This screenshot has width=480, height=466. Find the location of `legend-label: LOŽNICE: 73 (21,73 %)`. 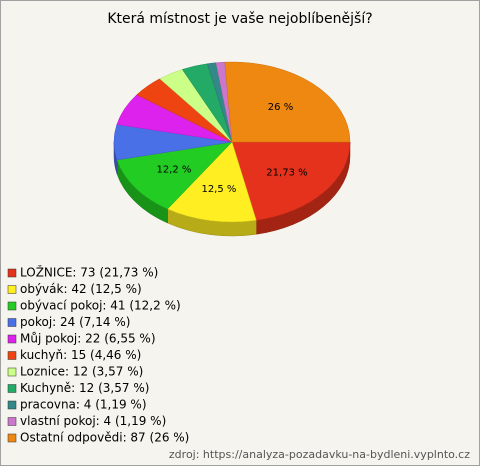

legend-label: LOŽNICE: 73 (21,73 %) is located at coordinates (89, 272).